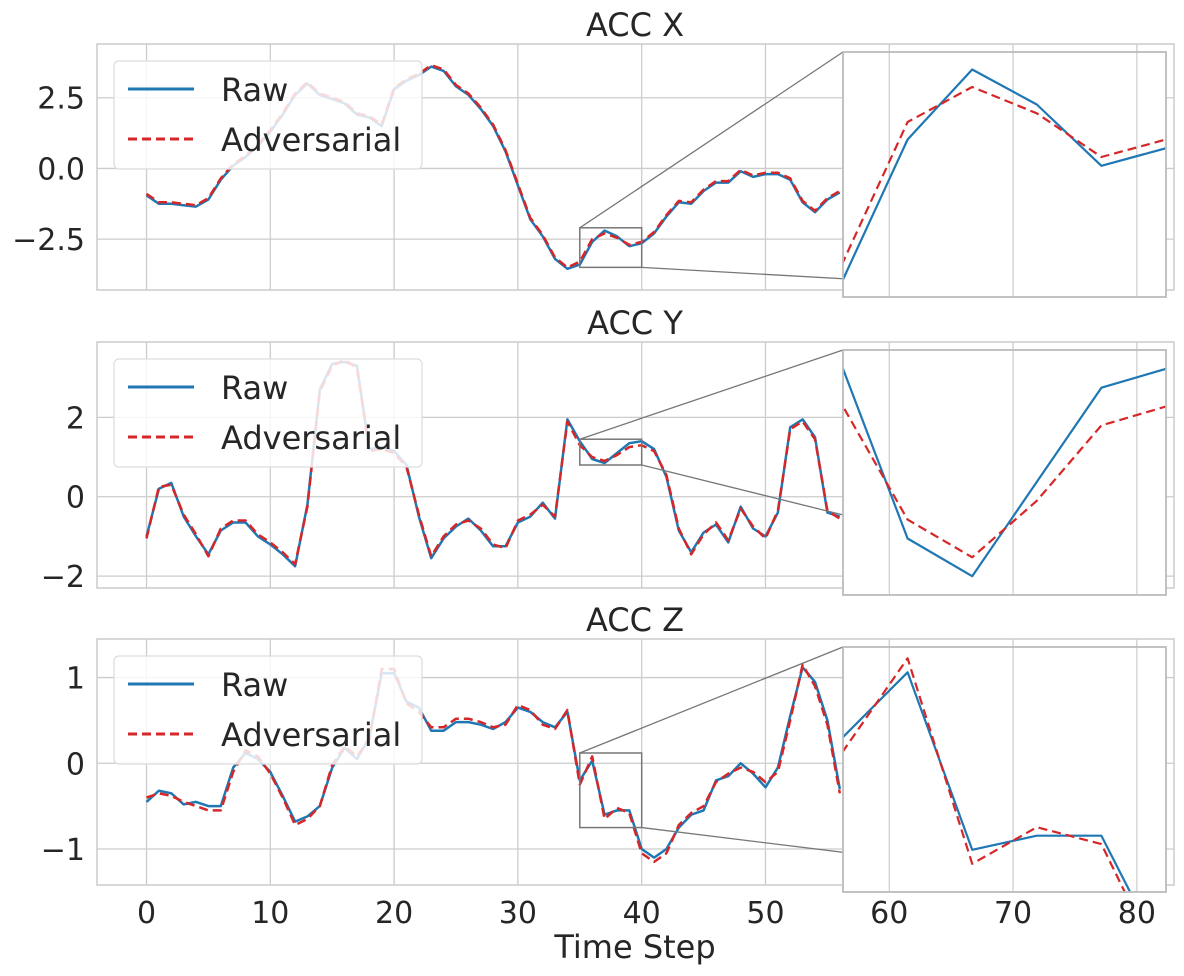 The width and height of the screenshot is (1184, 976). What do you see at coordinates (61, 169) in the screenshot?
I see `y-tick-label: 0.0` at bounding box center [61, 169].